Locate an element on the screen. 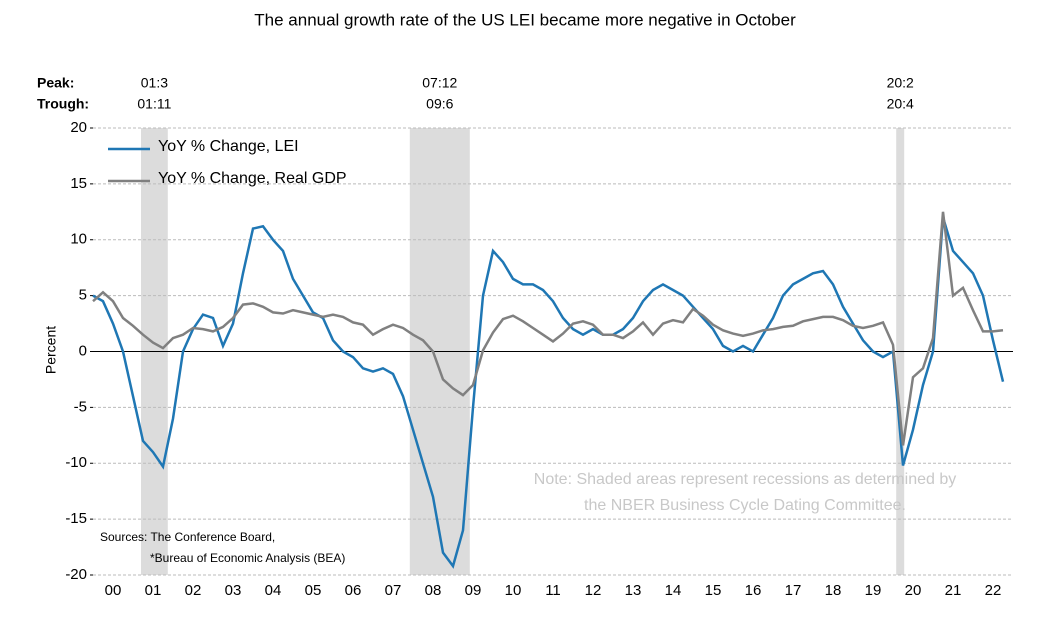 Image resolution: width=1037 pixels, height=634 pixels. y-axis-label: Percent is located at coordinates (51, 350).